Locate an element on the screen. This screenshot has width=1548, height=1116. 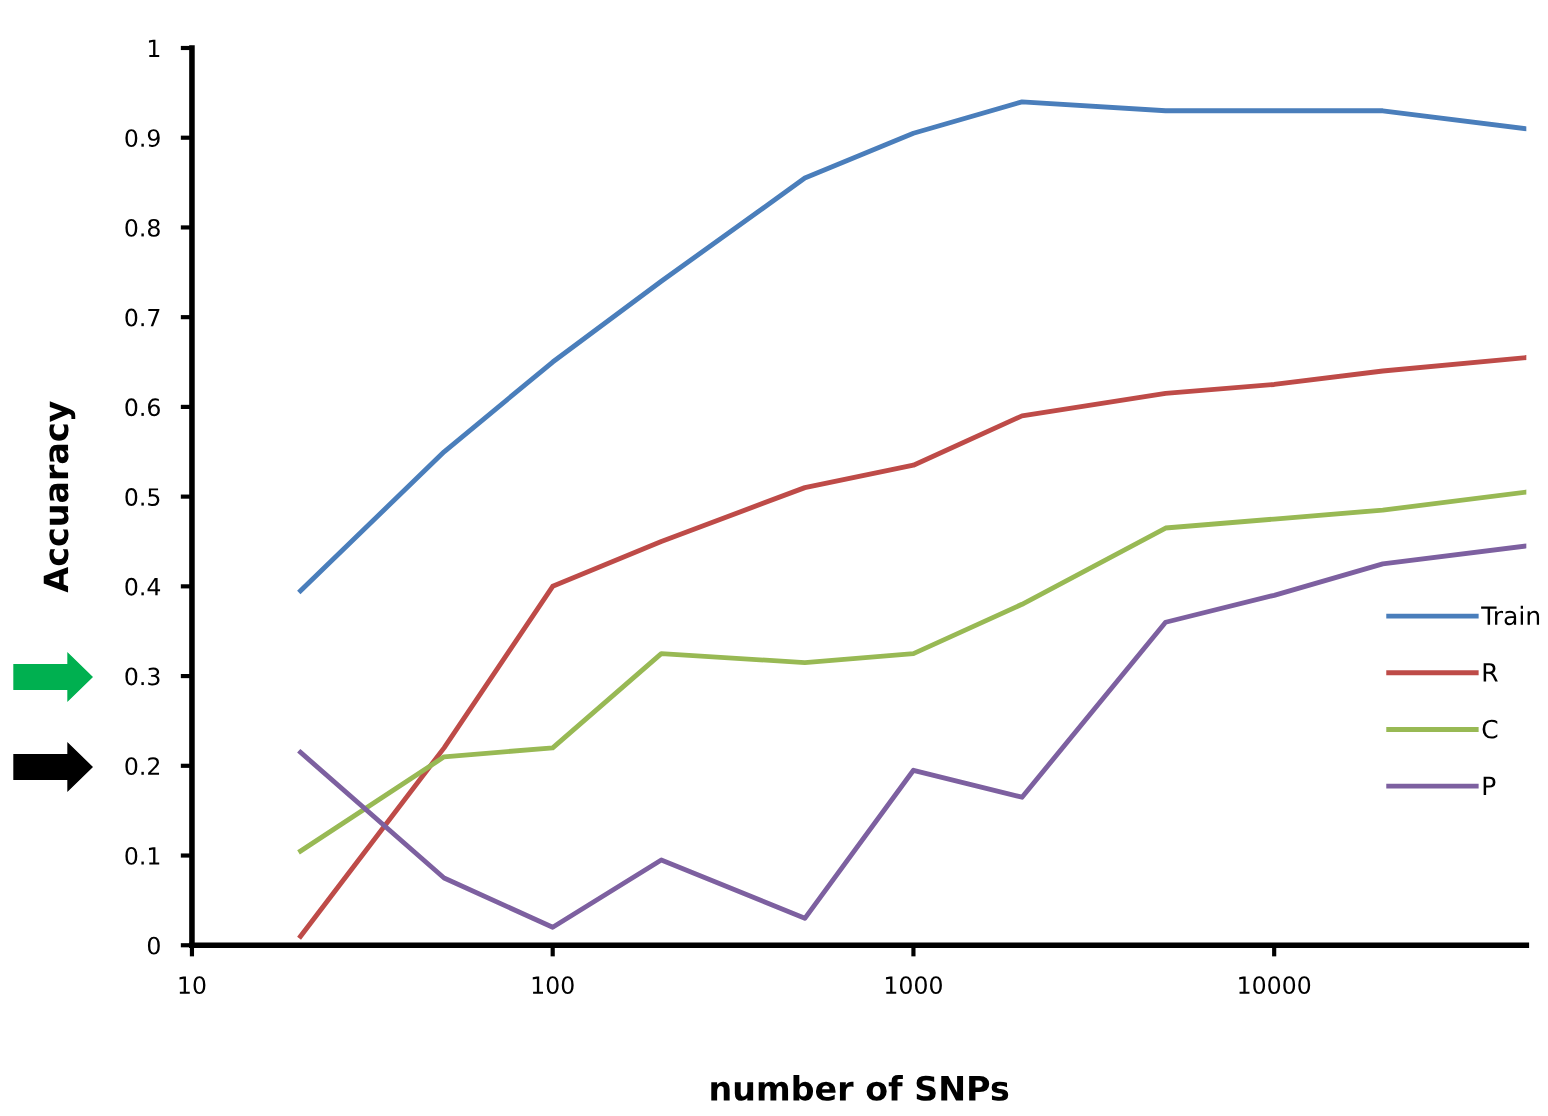
x-tick-label: 1000 is located at coordinates (913, 985).